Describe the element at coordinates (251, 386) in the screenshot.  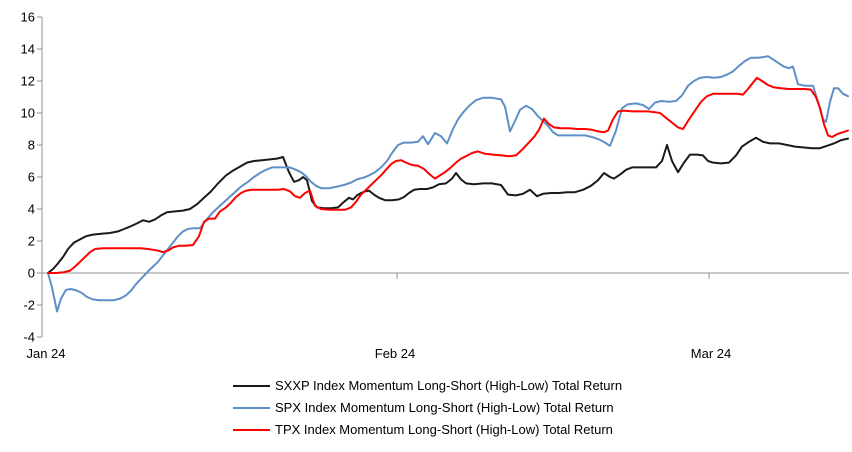
I see `sxxp-line-swatch` at that location.